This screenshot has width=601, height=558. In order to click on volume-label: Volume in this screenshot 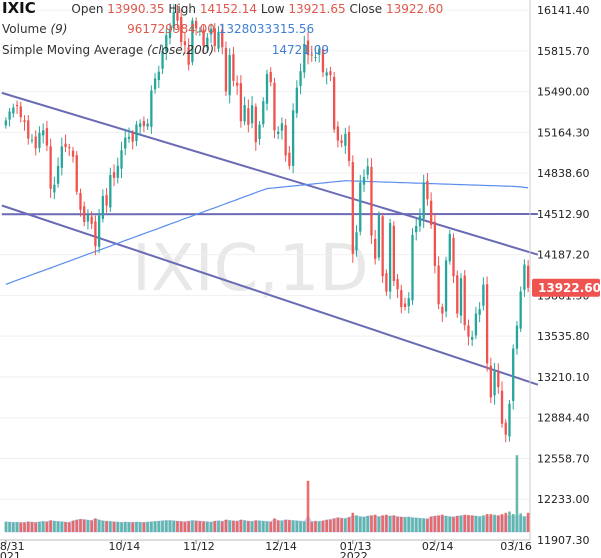, I will do `click(24, 29)`.